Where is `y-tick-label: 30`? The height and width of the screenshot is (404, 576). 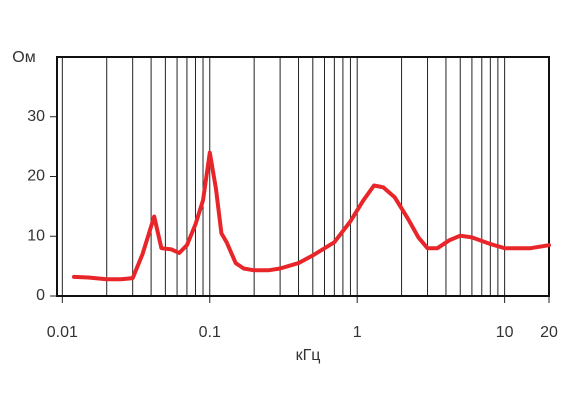
y-tick-label: 30 is located at coordinates (36, 116).